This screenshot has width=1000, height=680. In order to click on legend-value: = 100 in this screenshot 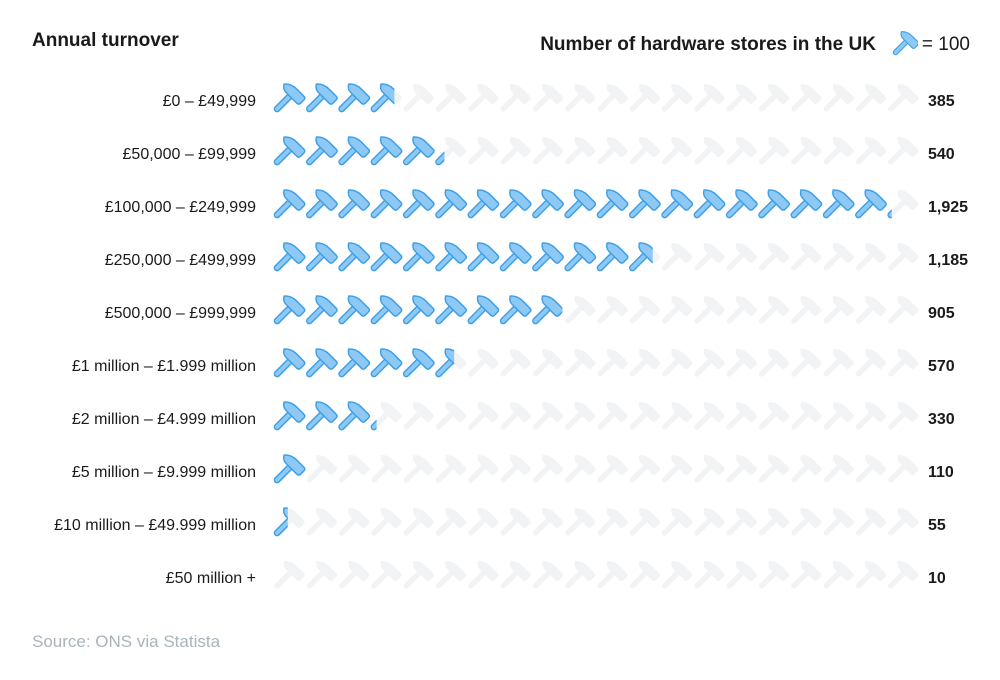, I will do `click(945, 44)`.